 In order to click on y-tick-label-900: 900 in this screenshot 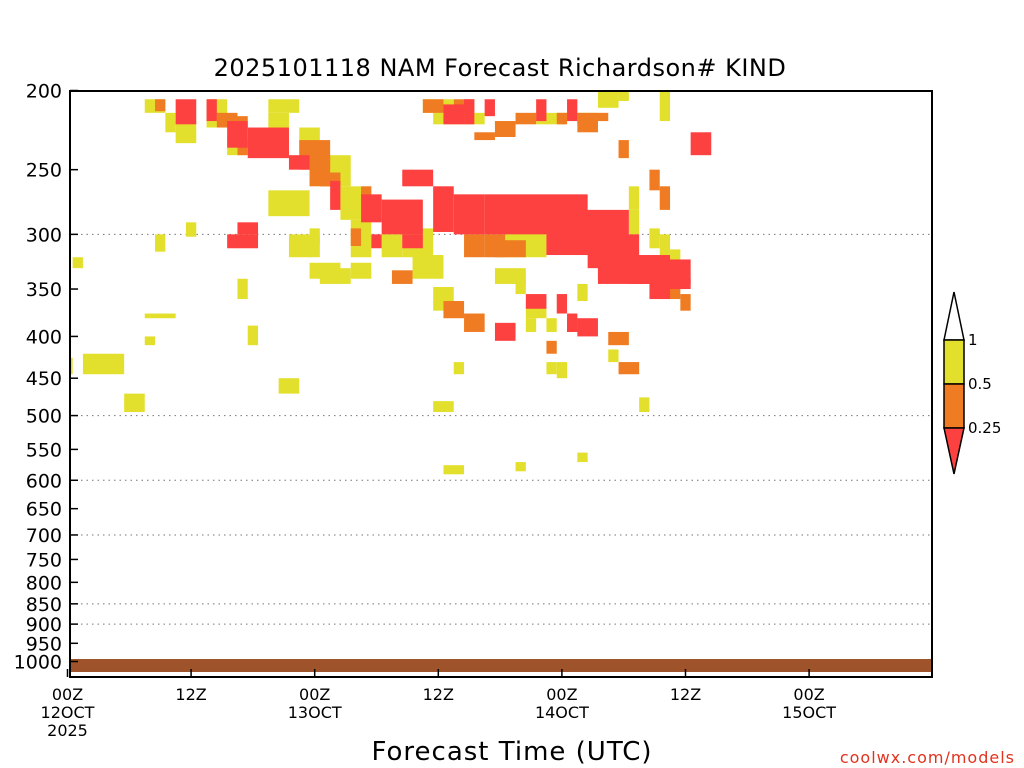, I will do `click(44, 625)`.